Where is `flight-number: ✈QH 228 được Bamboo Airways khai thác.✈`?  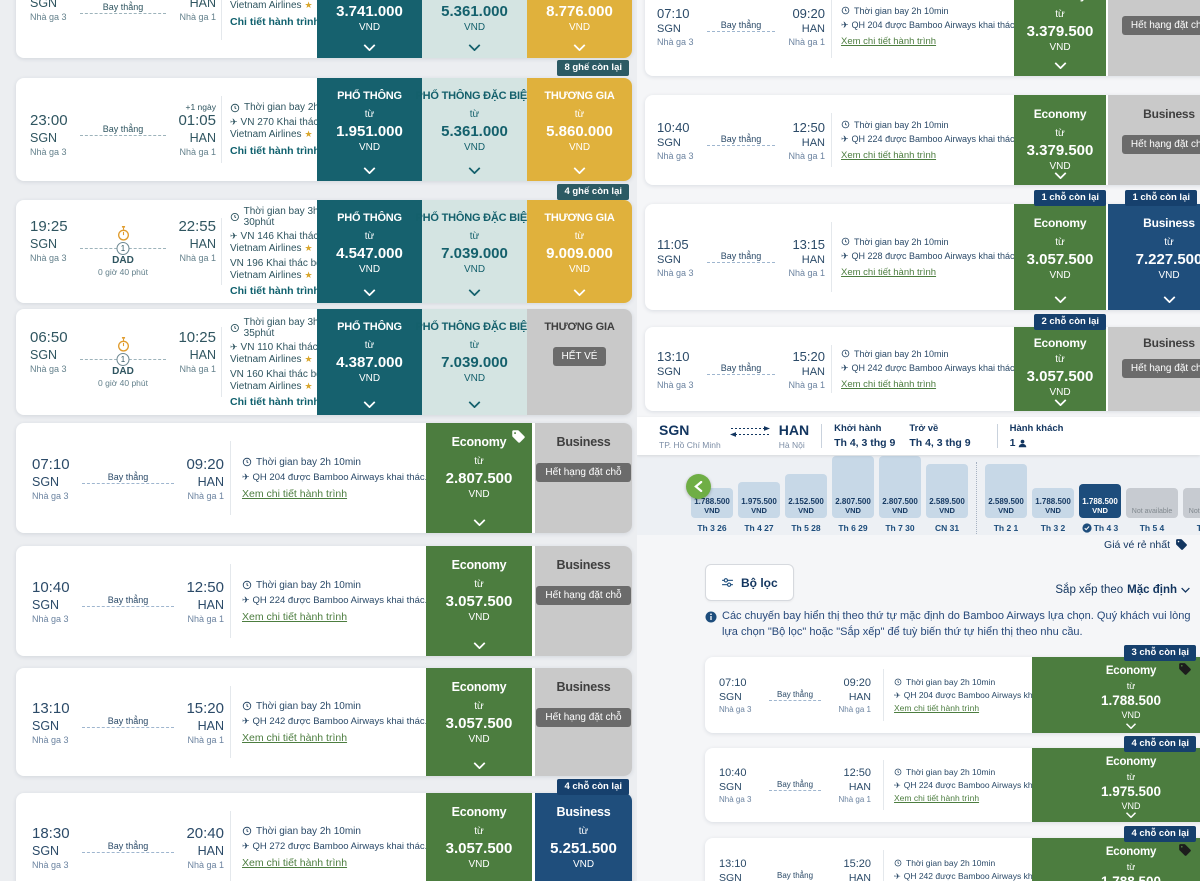
flight-number: ✈QH 228 được Bamboo Airways khai thác.✈ is located at coordinates (936, 256).